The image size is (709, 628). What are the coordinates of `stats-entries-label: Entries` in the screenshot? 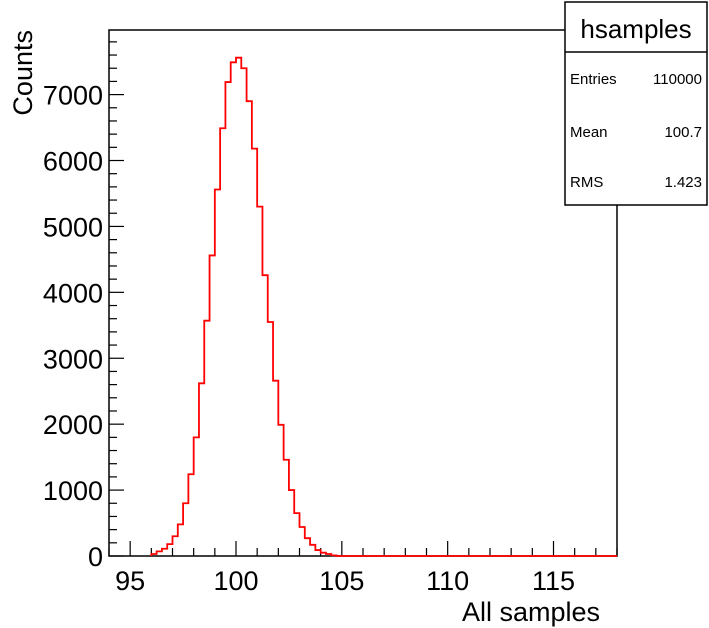 It's located at (593, 79).